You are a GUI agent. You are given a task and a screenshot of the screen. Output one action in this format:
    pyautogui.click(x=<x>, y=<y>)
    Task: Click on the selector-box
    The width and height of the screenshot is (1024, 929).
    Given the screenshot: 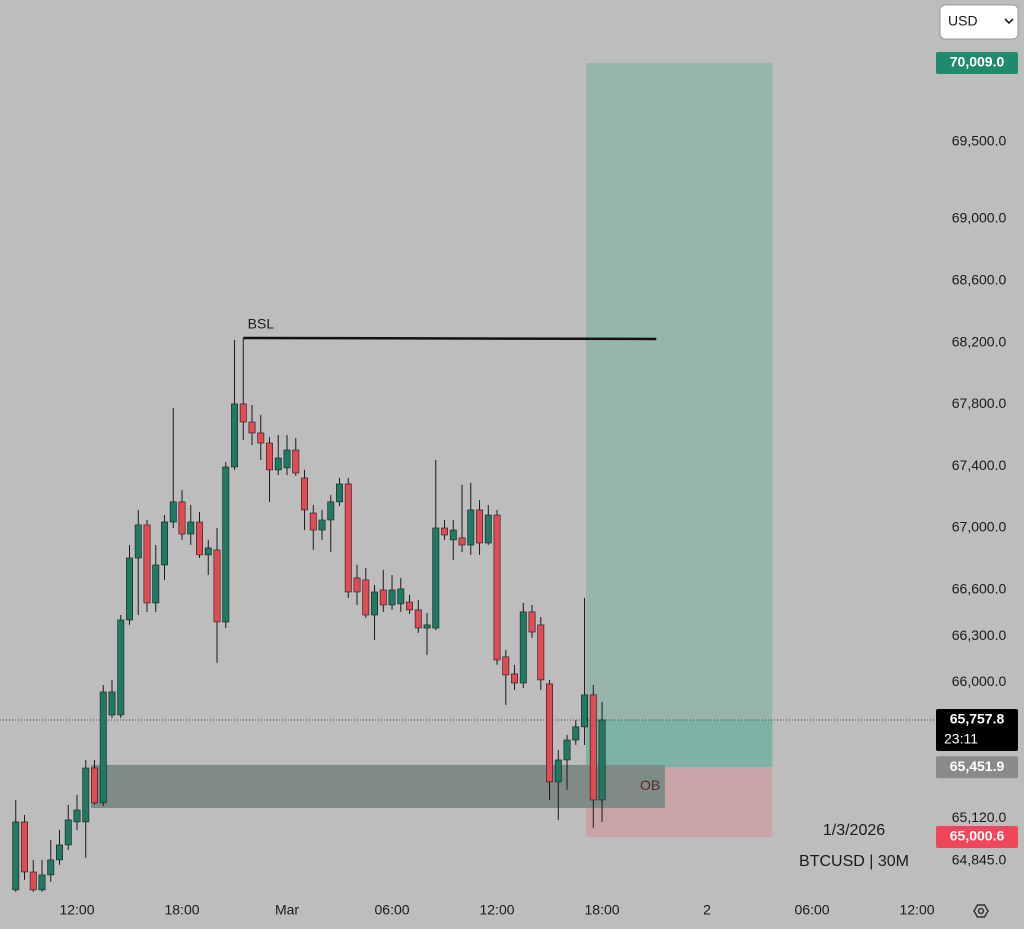 What is the action you would take?
    pyautogui.click(x=979, y=22)
    